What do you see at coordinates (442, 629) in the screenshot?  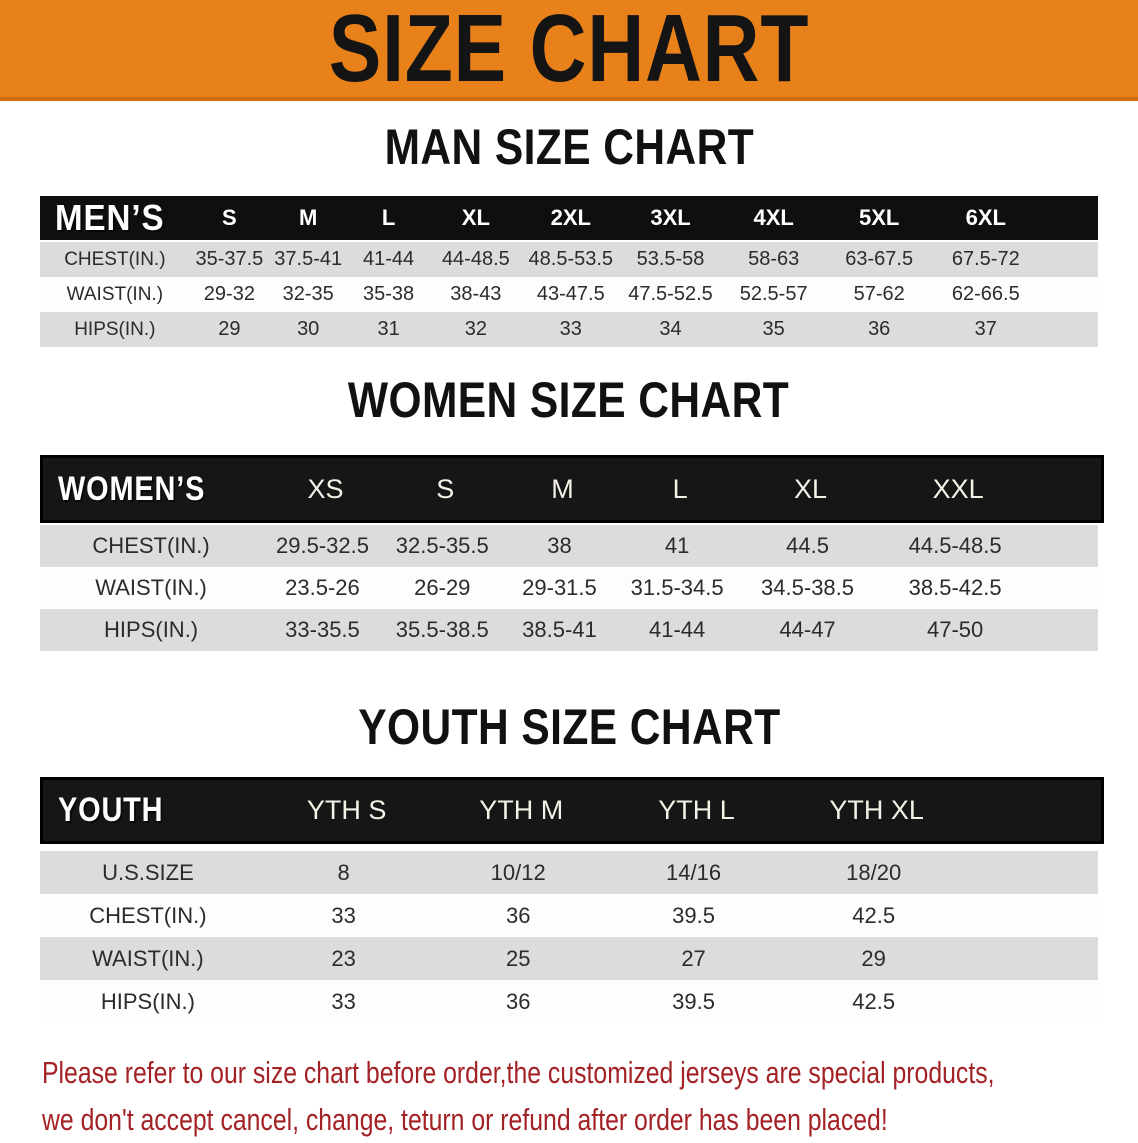 I see `table-cell: 35.5-38.5` at bounding box center [442, 629].